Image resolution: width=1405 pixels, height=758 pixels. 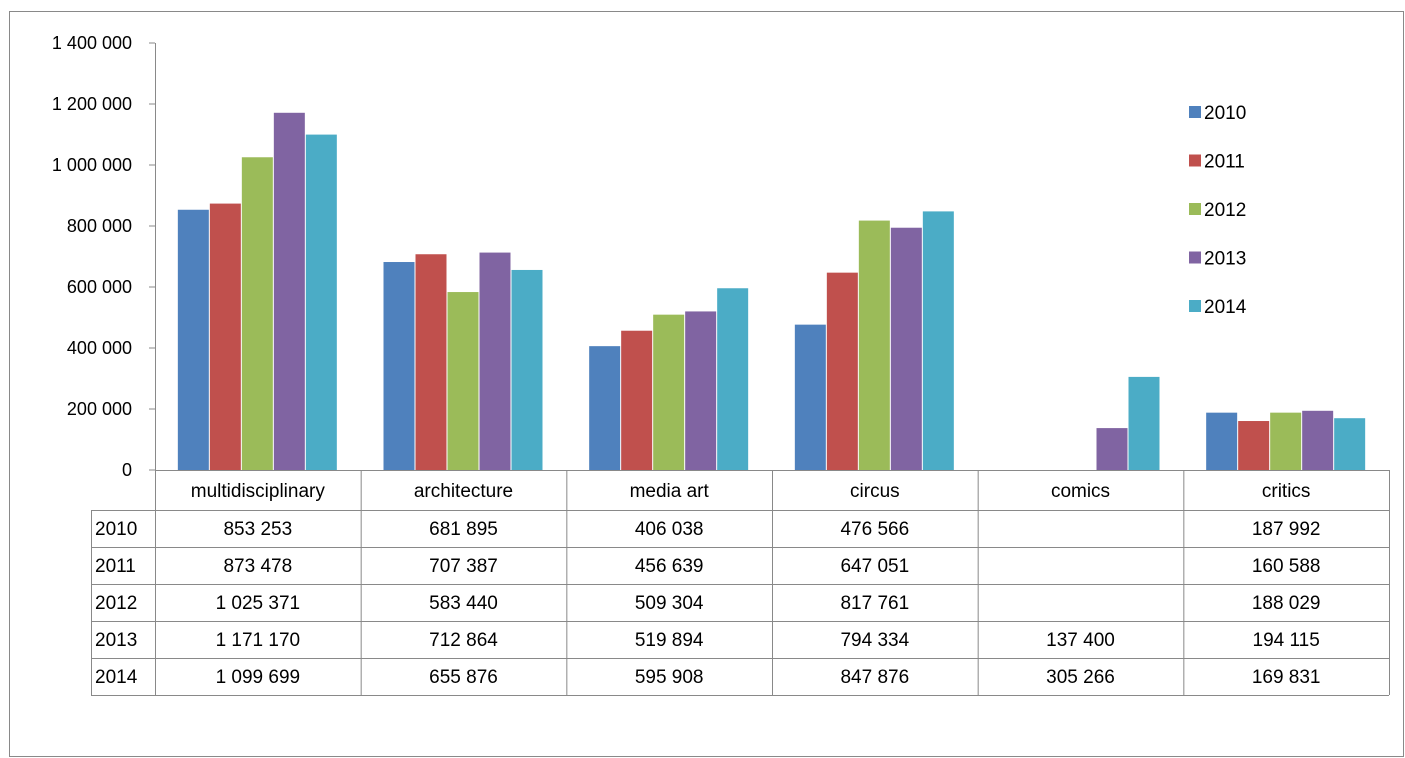 What do you see at coordinates (258, 640) in the screenshot?
I see `table-cell-value: 1 171 170` at bounding box center [258, 640].